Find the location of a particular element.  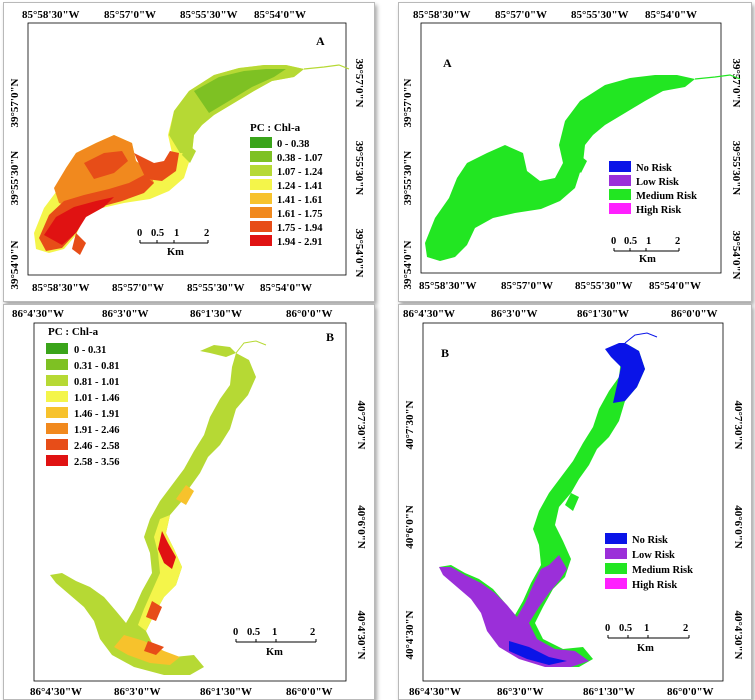

right-coord-3: 39°54'0"N is located at coordinates (736, 254).